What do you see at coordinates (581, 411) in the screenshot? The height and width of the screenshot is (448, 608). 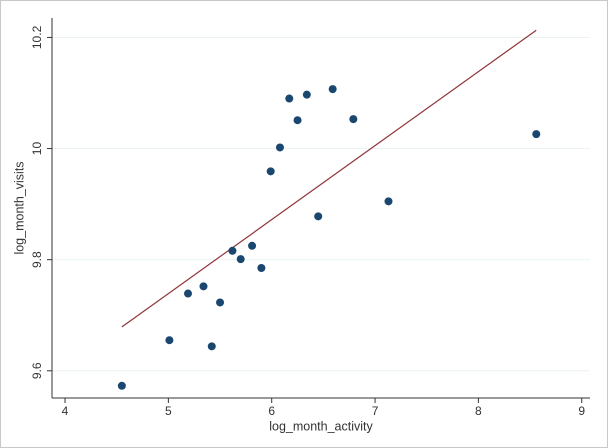 I see `x-tick-label: 9` at bounding box center [581, 411].